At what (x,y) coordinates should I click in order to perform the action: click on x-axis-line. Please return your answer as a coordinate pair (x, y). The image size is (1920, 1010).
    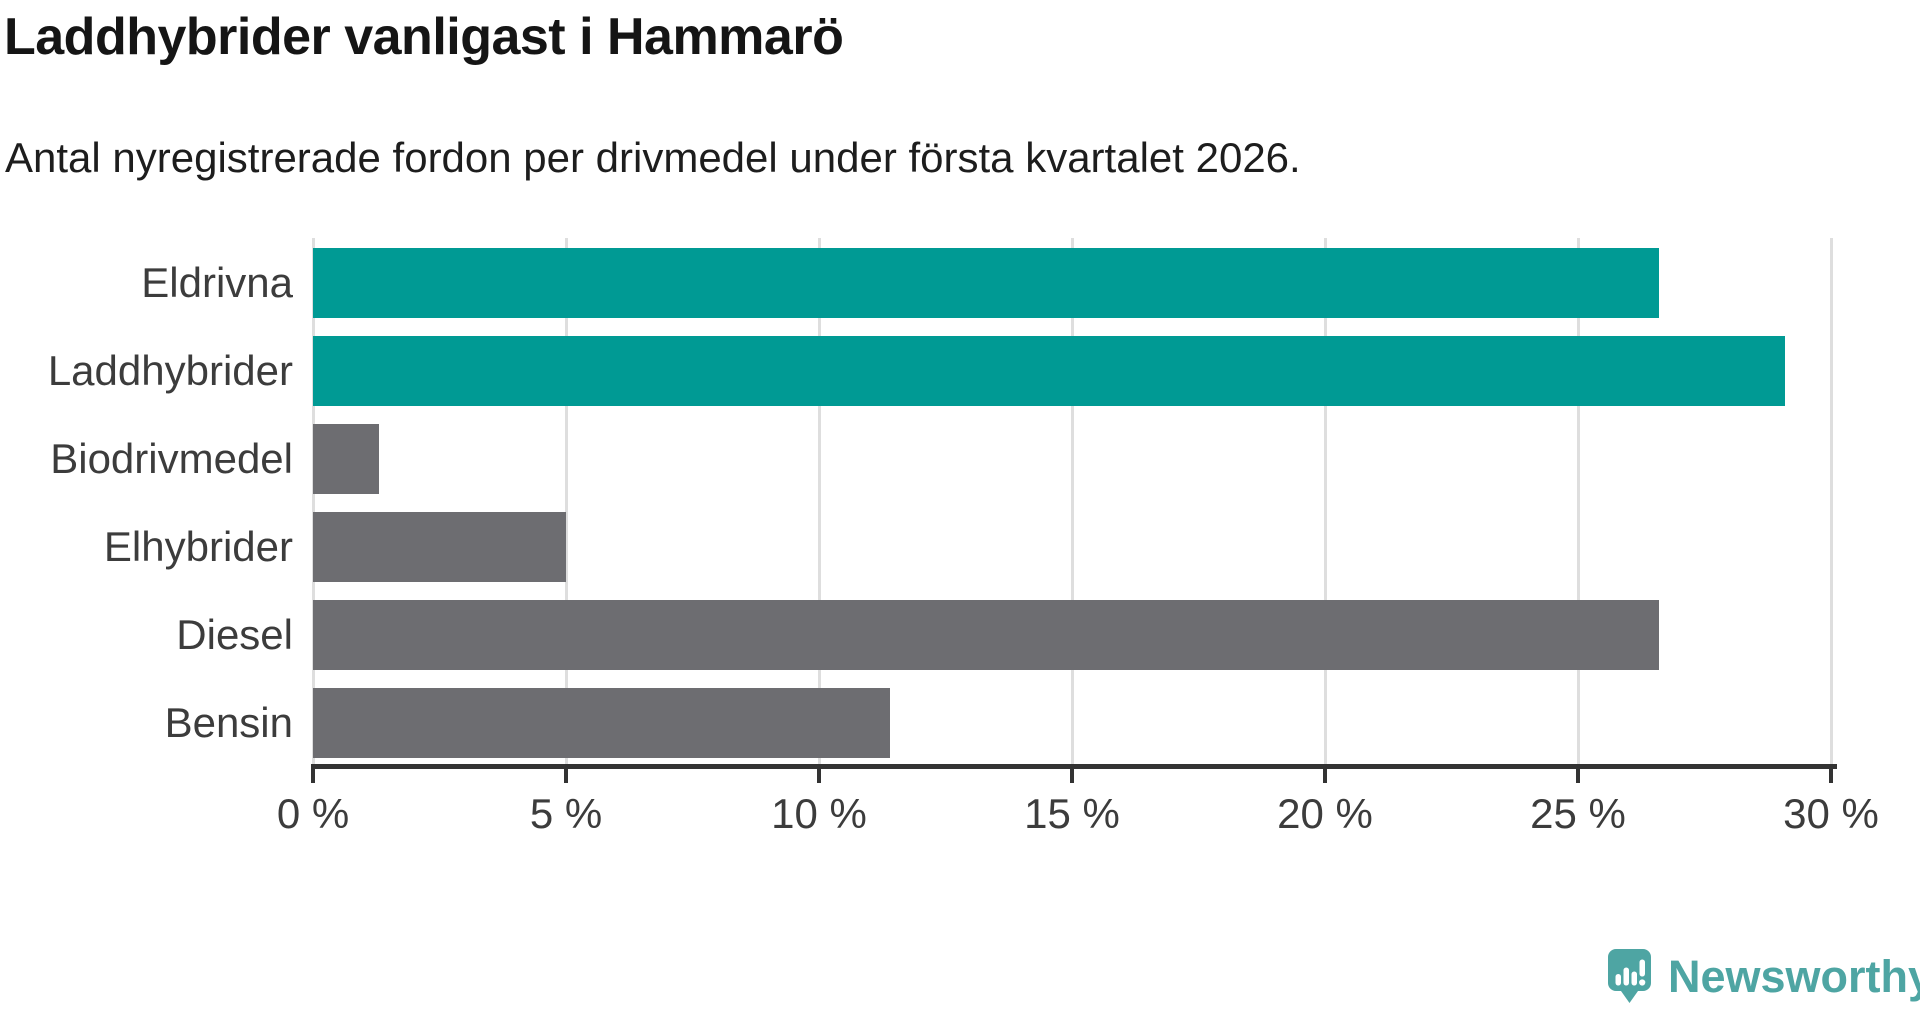
    Looking at the image, I should click on (1074, 766).